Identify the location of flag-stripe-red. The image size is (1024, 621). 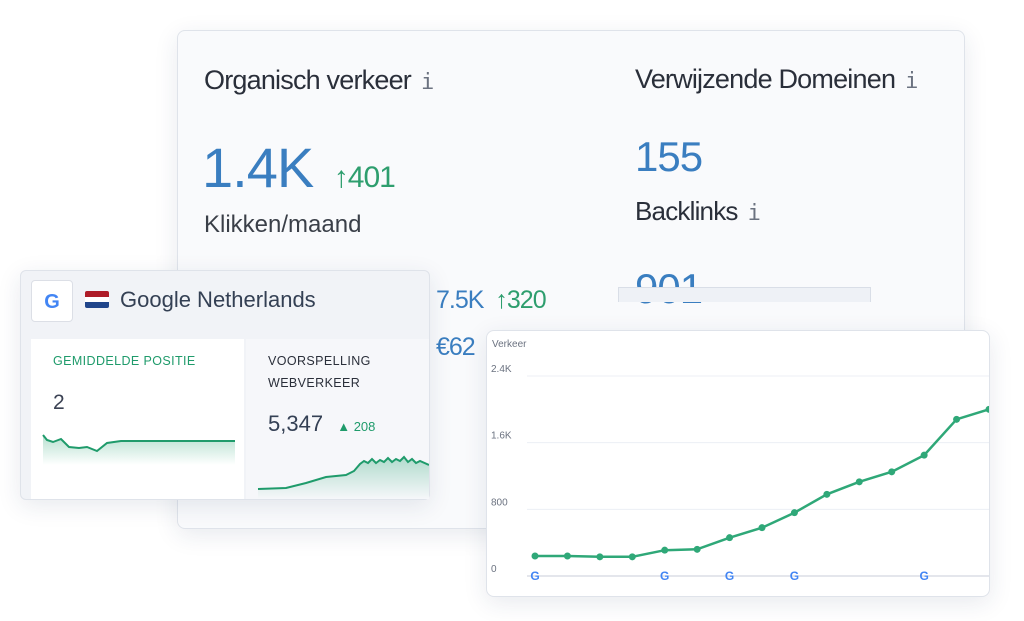
(97, 294).